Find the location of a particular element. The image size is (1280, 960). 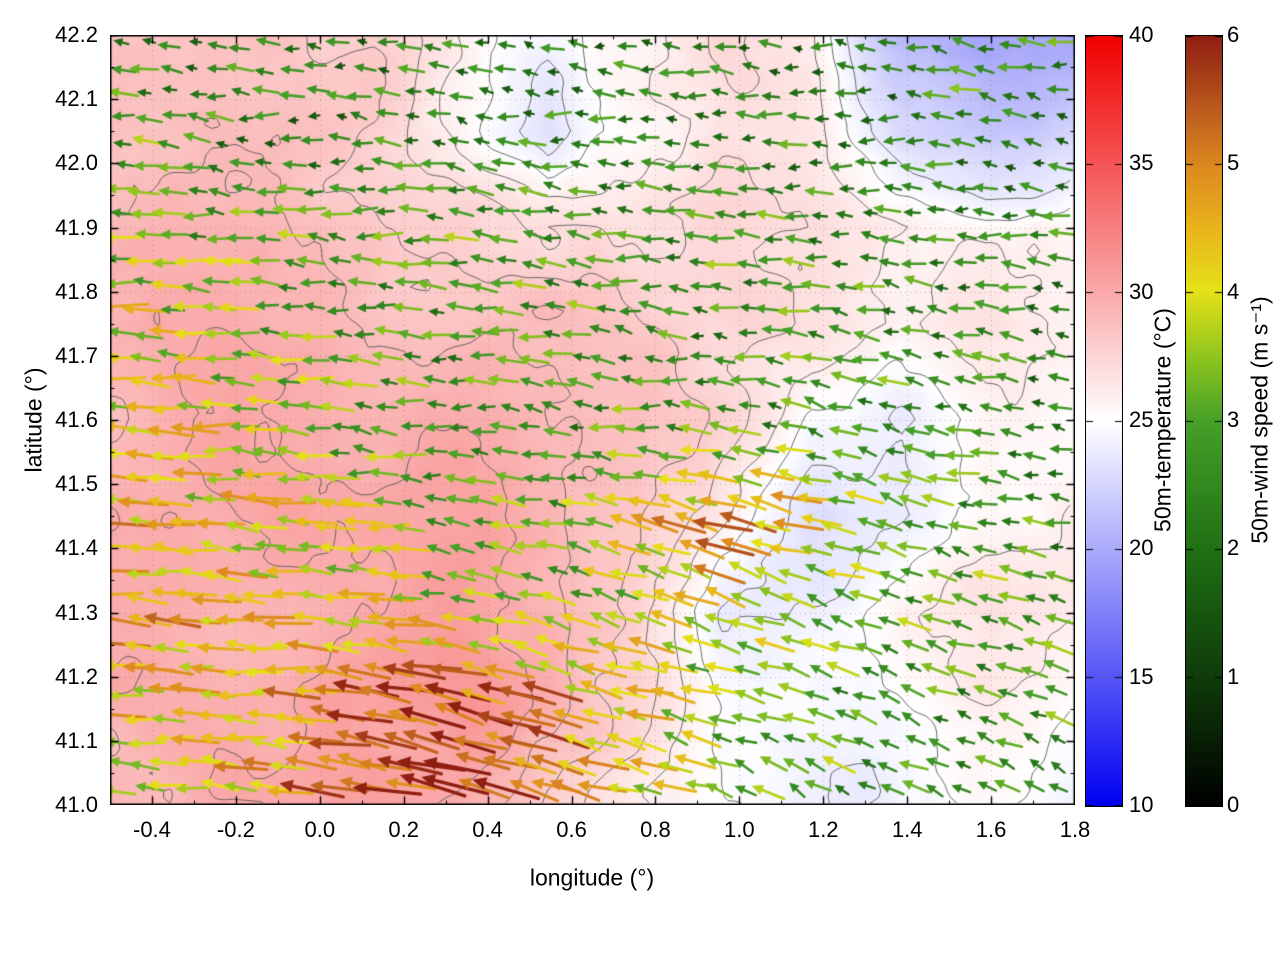

y-tick-label: 42.0 is located at coordinates (76, 163).